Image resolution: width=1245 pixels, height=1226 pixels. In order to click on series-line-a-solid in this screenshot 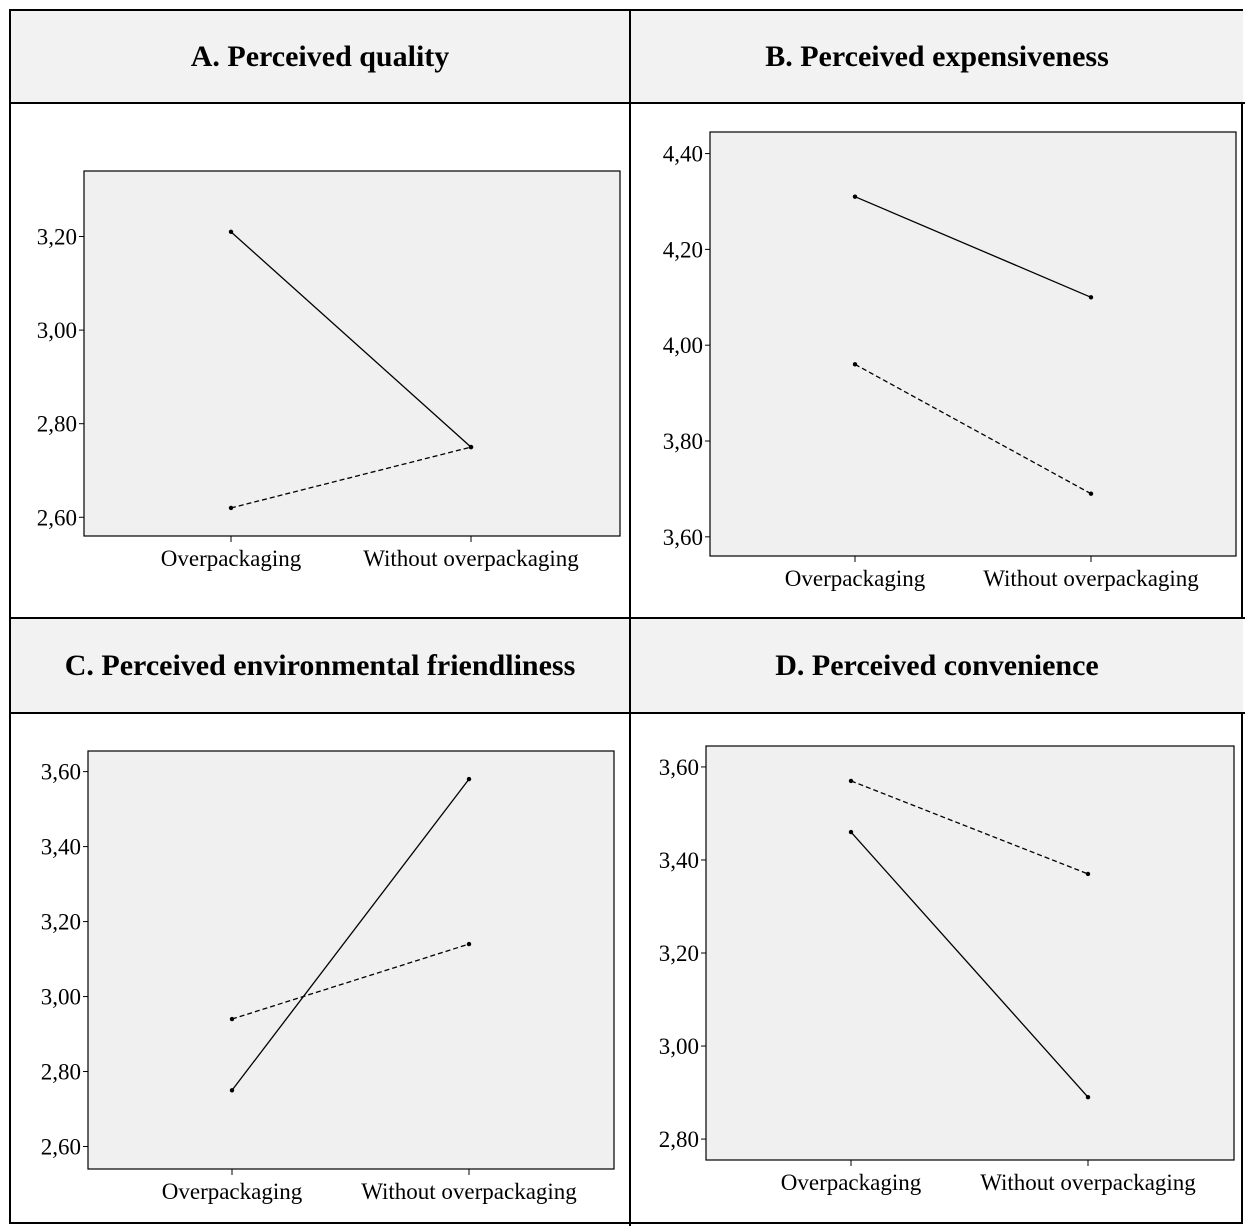, I will do `click(351, 339)`.